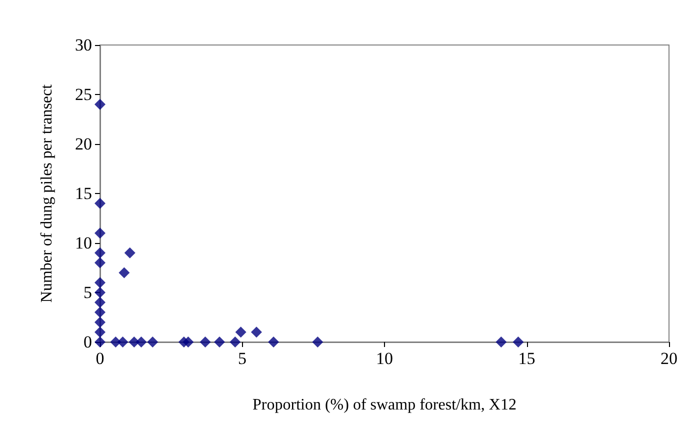 The width and height of the screenshot is (692, 448). I want to click on y-tick-label: 10, so click(83, 243).